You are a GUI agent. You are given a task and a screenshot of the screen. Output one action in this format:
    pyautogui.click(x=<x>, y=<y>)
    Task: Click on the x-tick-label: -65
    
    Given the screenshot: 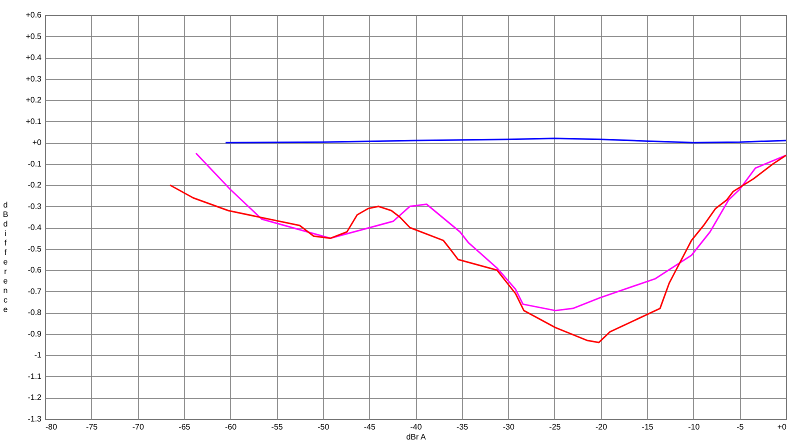 What is the action you would take?
    pyautogui.click(x=184, y=427)
    